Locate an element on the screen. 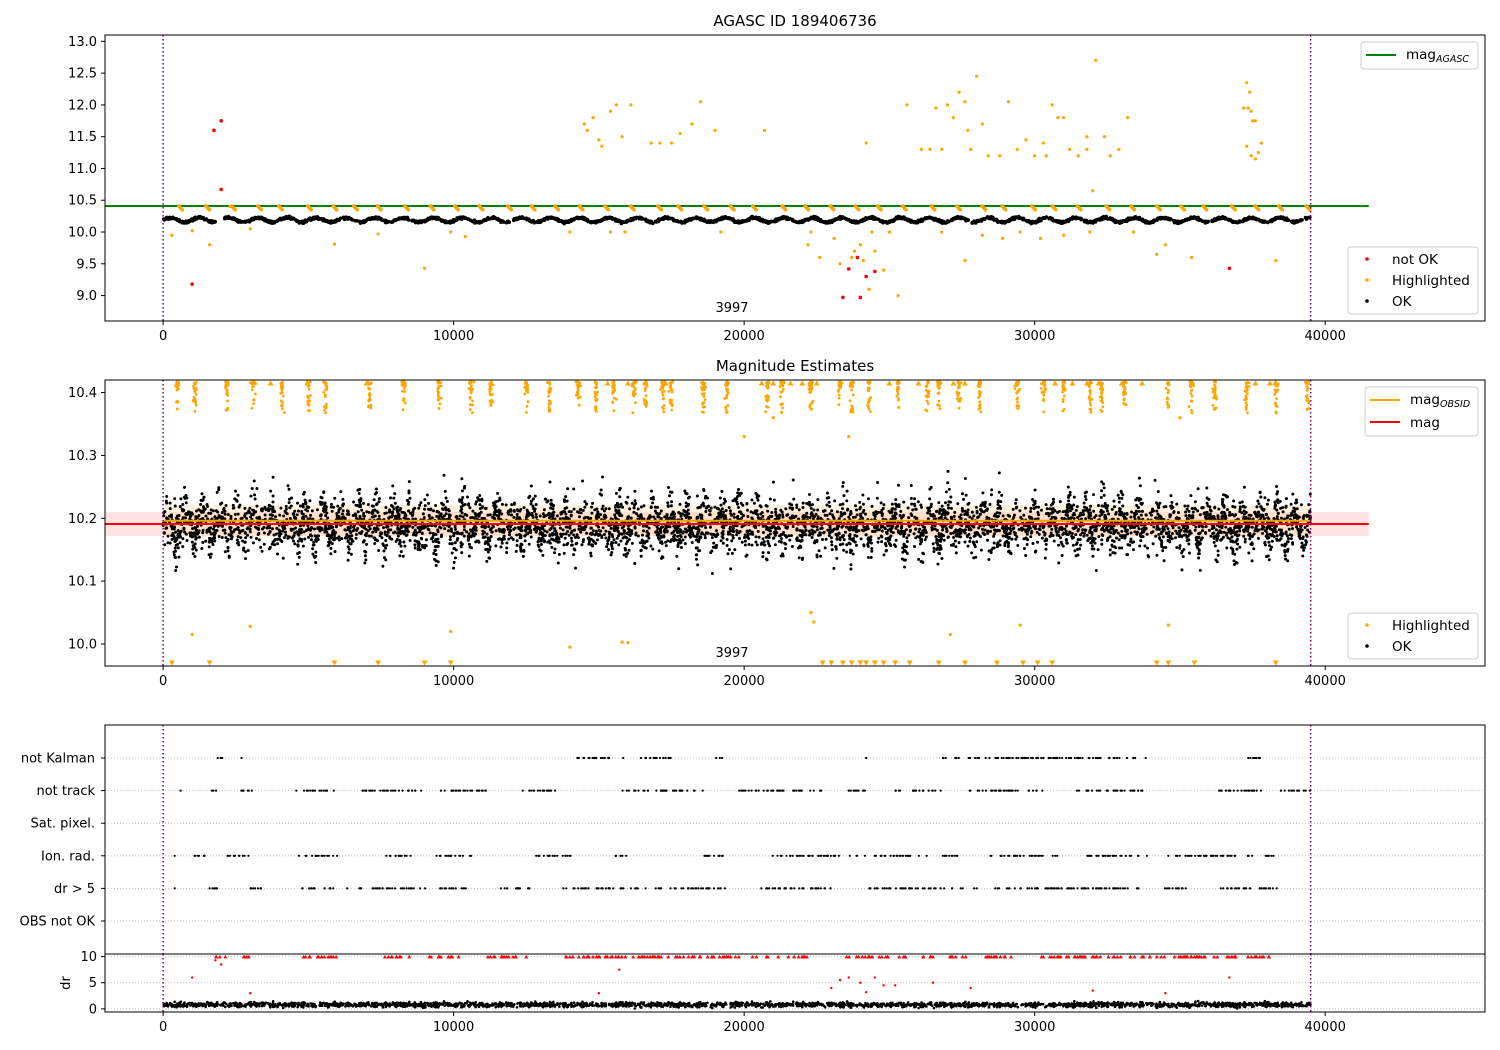 The height and width of the screenshot is (1050, 1500). point-not-ok is located at coordinates (857, 257).